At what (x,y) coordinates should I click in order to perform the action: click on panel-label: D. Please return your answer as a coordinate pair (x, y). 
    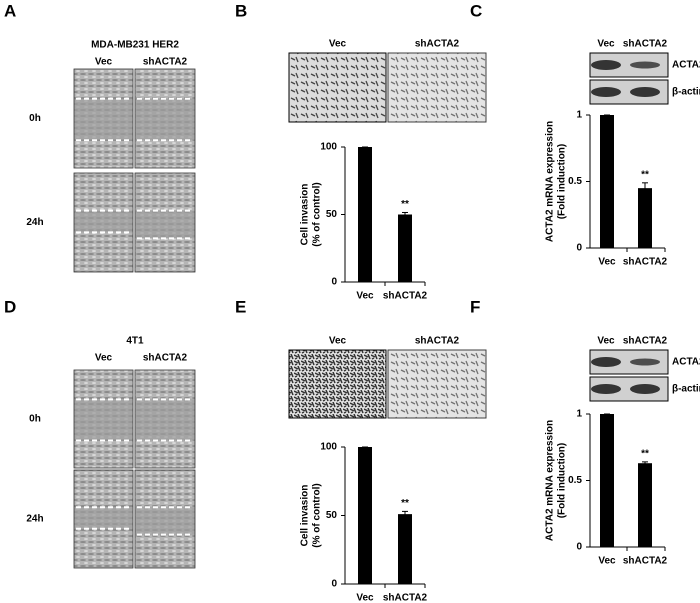
    Looking at the image, I should click on (10, 306).